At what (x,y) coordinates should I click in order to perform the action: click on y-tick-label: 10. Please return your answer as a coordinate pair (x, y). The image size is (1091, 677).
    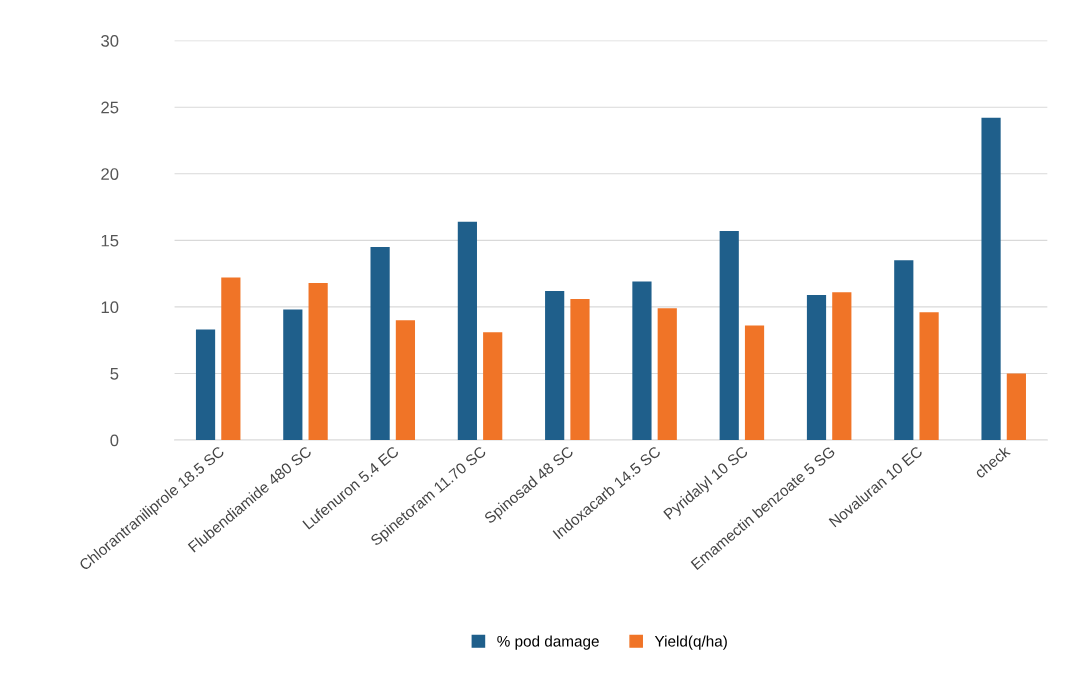
    Looking at the image, I should click on (110, 307).